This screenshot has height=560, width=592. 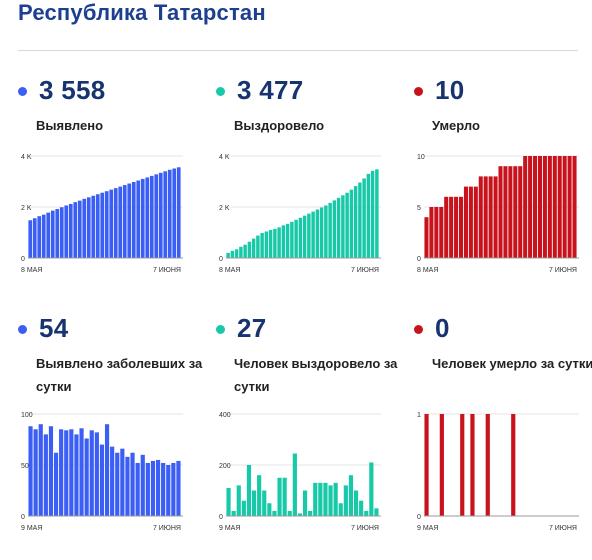 What do you see at coordinates (300, 214) in the screenshot?
I see `bar-chart: 0 2 K 4 K 8 МАЯ 7 ИЮНЯ` at bounding box center [300, 214].